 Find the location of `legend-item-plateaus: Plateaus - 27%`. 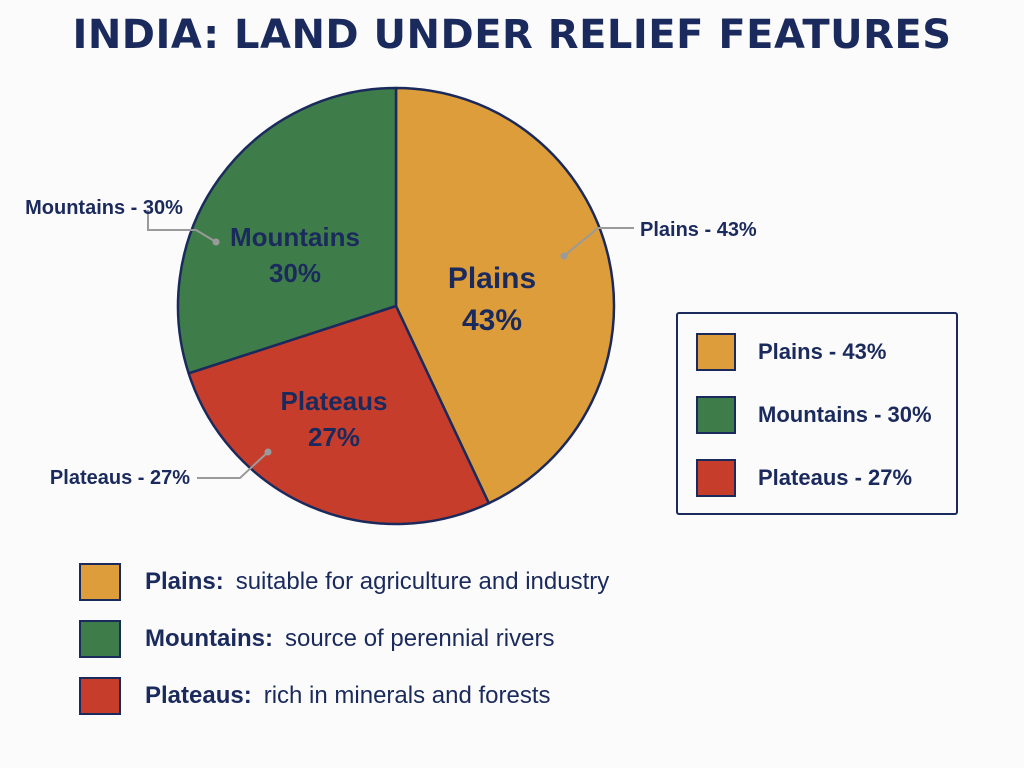

legend-item-plateaus: Plateaus - 27% is located at coordinates (804, 478).